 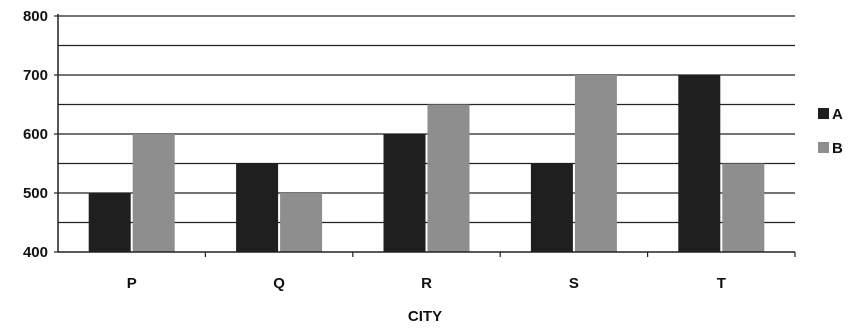 What do you see at coordinates (425, 316) in the screenshot?
I see `x-axis-title: CITY` at bounding box center [425, 316].